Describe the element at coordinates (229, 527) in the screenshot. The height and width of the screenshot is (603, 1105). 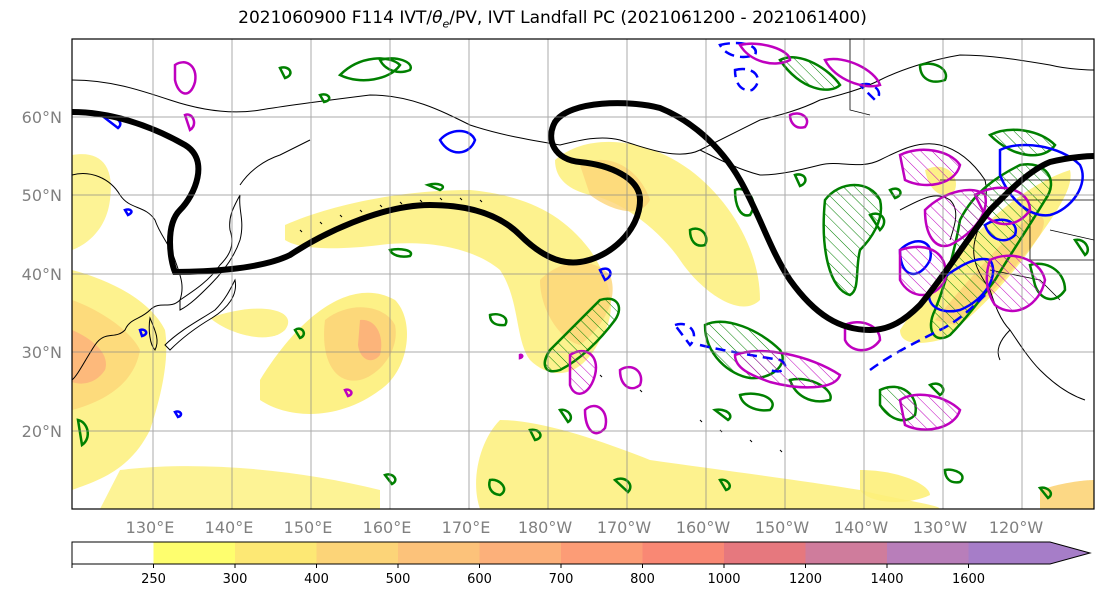
I see `lon-label: 140°E` at that location.